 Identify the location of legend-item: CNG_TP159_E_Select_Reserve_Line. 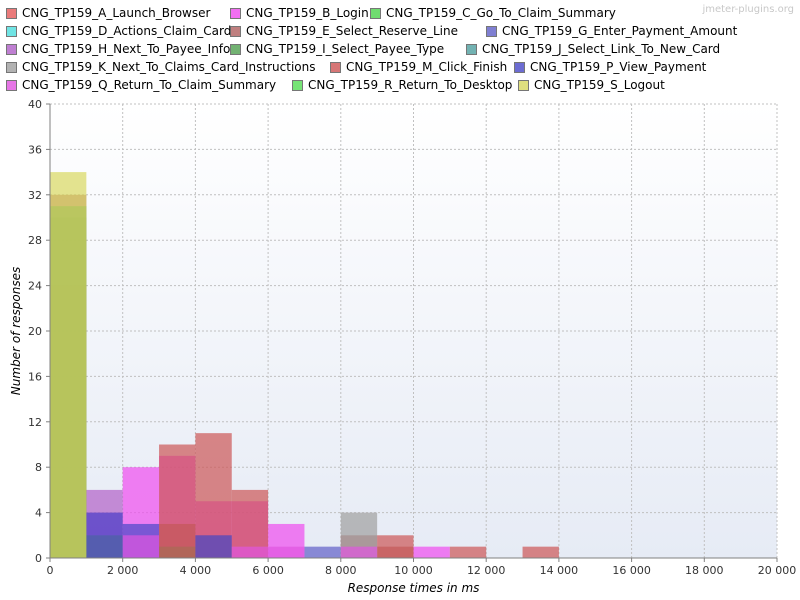
(344, 31).